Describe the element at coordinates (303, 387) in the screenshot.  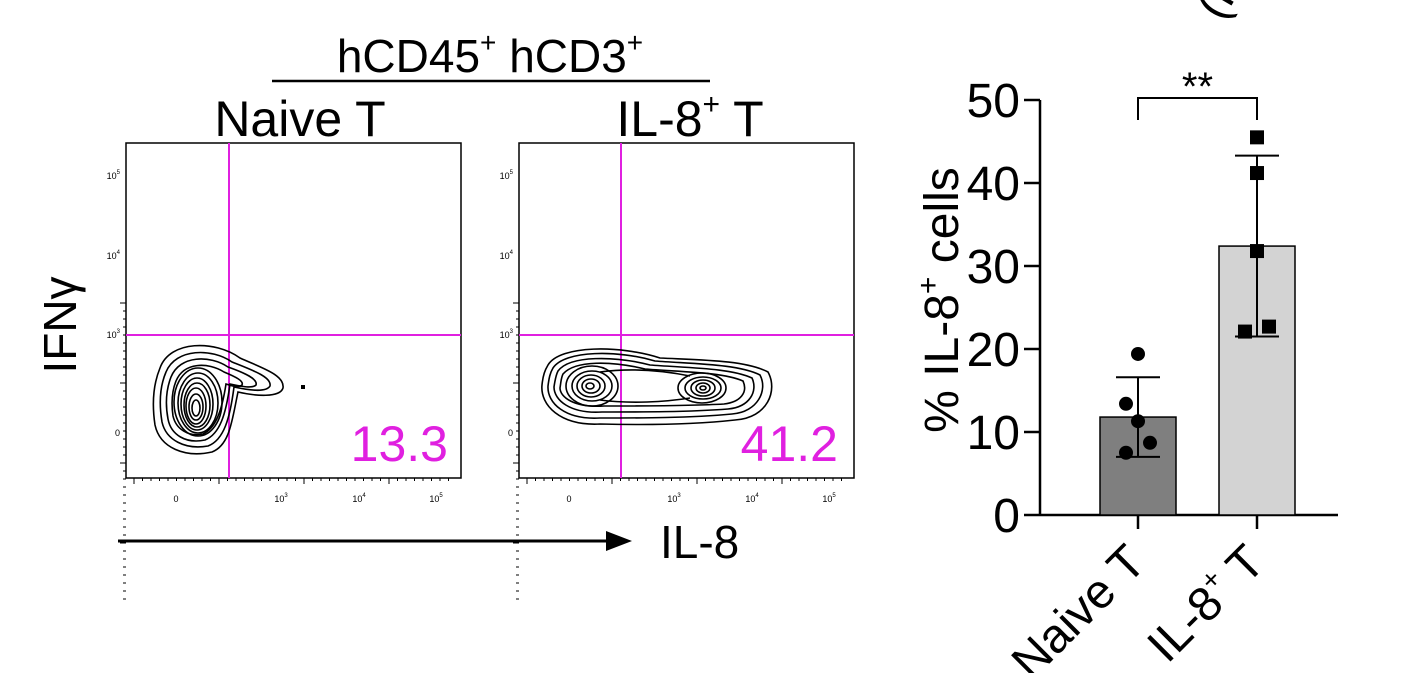
I see `outlier-event` at that location.